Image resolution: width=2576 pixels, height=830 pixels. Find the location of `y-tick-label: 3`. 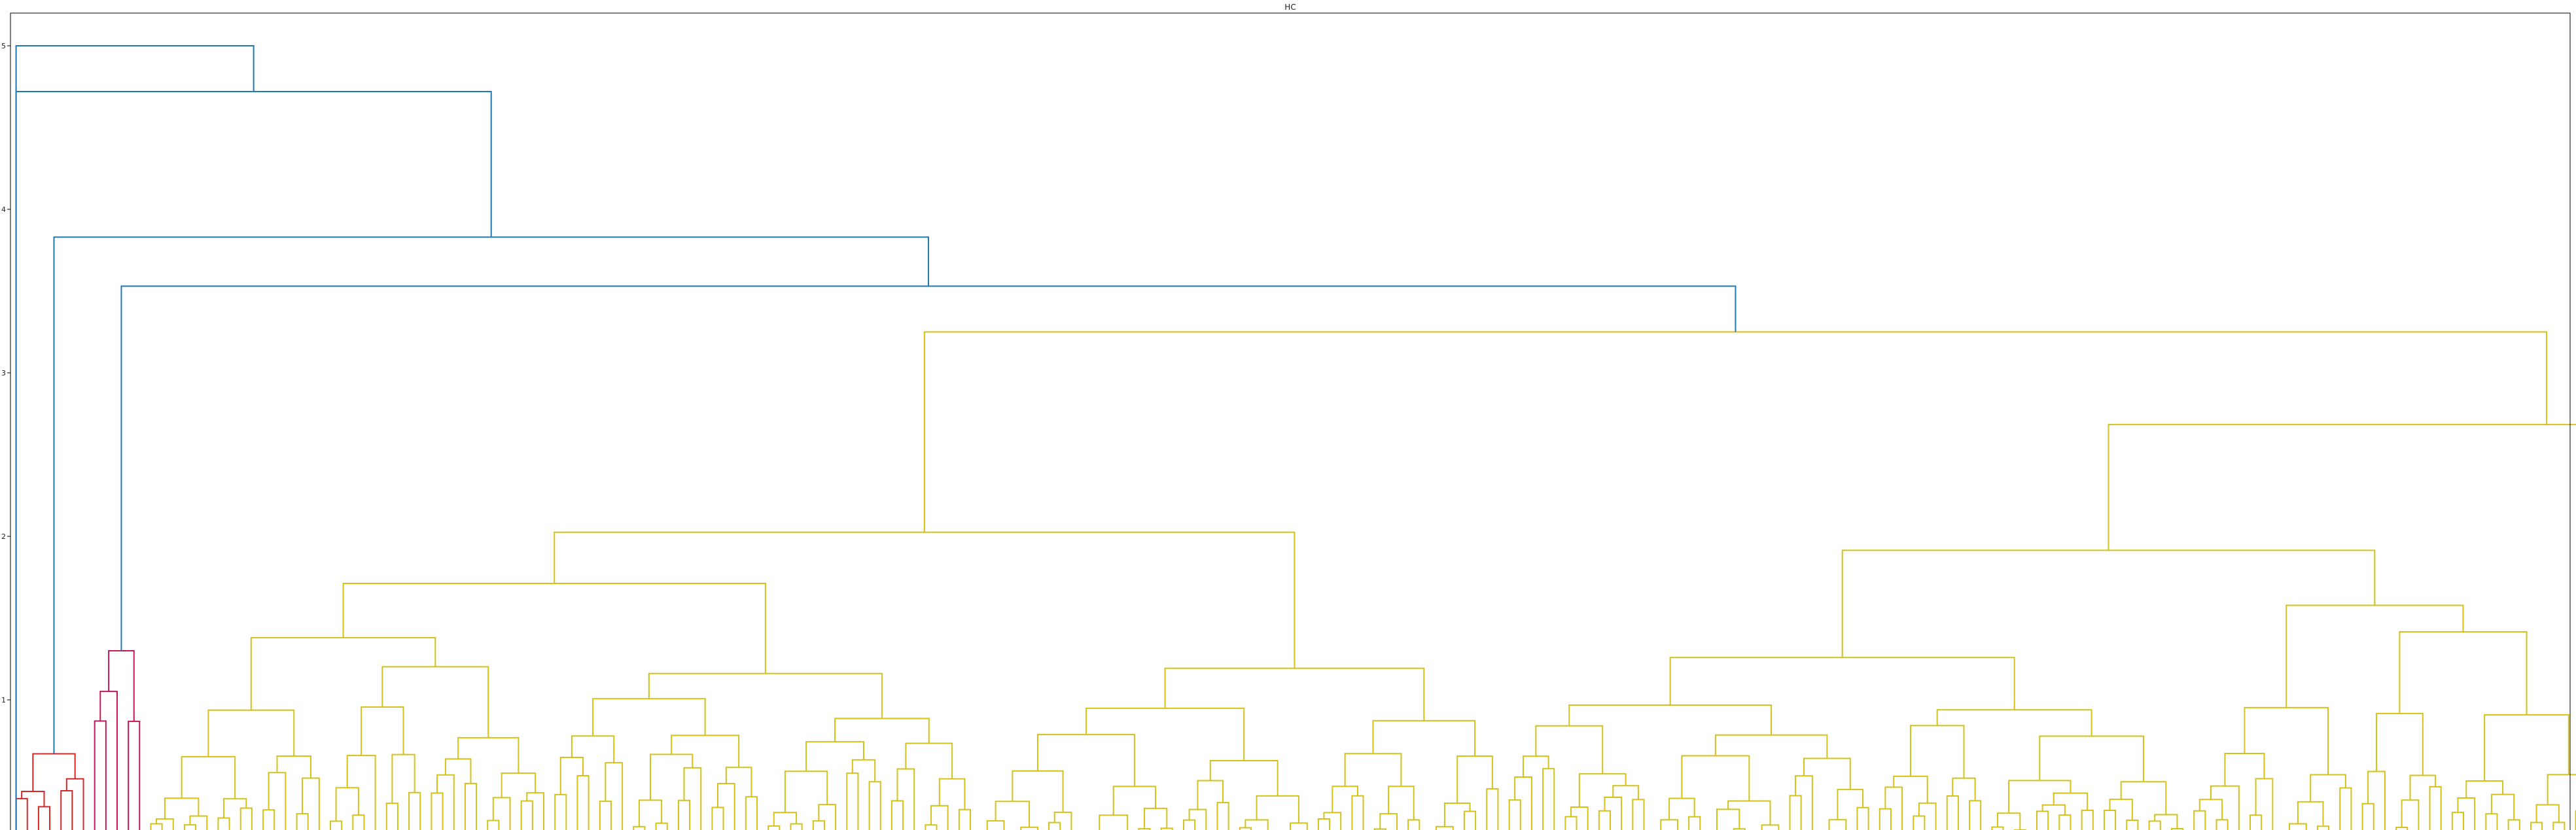

y-tick-label: 3 is located at coordinates (4, 373).